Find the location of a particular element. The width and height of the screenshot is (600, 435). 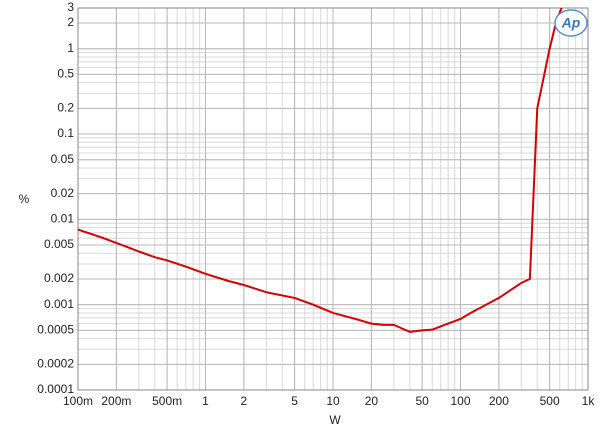

x-tick-label: 1k is located at coordinates (589, 401).